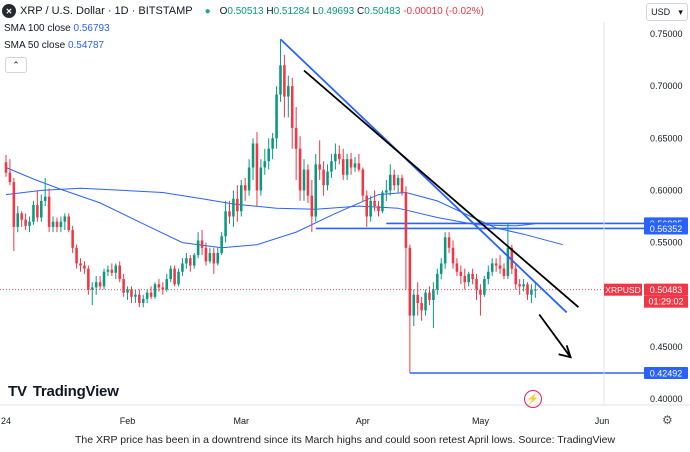 The image size is (690, 452). I want to click on sma100-legend: SMA 100 close 0.56793, so click(57, 28).